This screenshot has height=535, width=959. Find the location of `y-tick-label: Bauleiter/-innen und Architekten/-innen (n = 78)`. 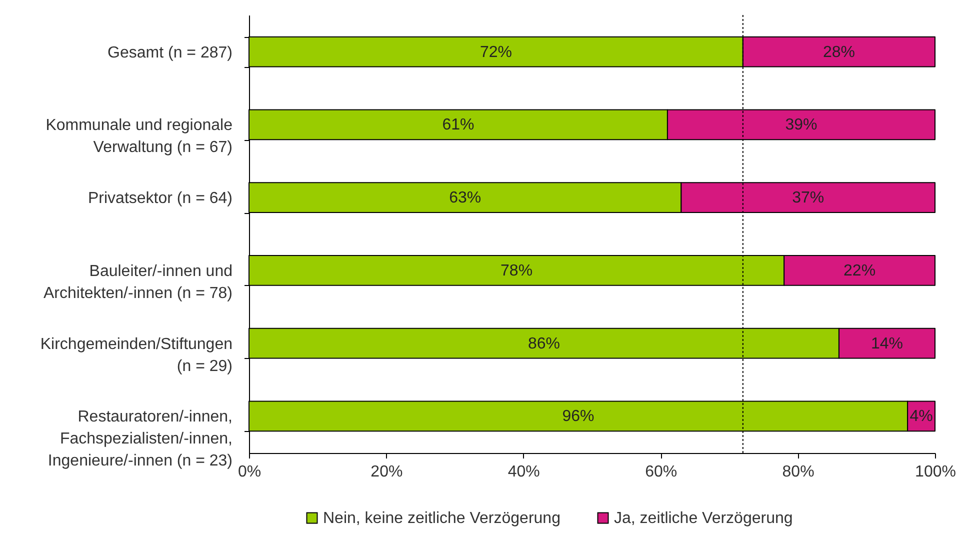

y-tick-label: Bauleiter/-innen und Architekten/-innen (n = 78) is located at coordinates (138, 282).